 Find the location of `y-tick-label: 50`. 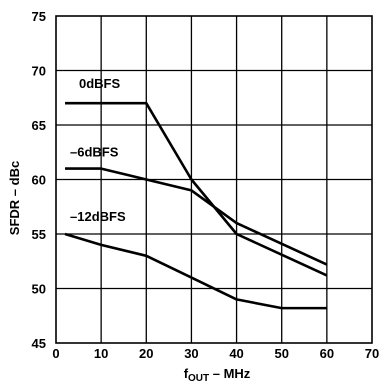

y-tick-label: 50 is located at coordinates (39, 289).